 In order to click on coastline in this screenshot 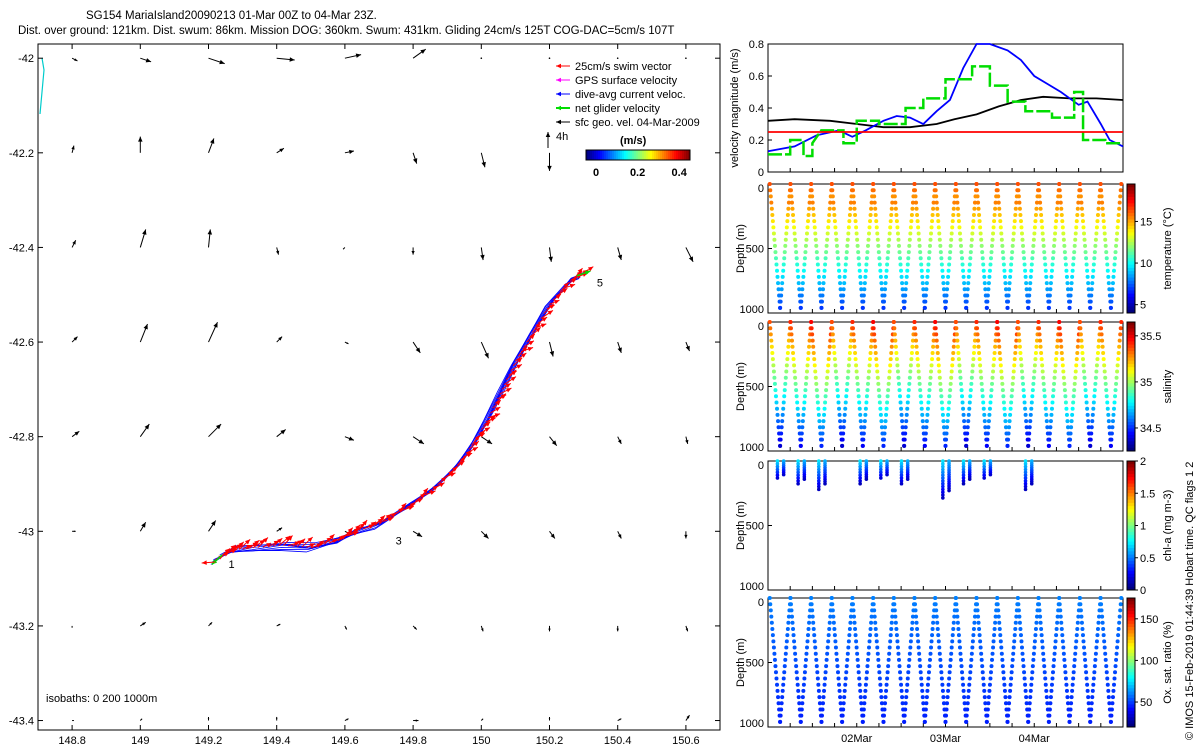, I will do `click(42, 86)`.